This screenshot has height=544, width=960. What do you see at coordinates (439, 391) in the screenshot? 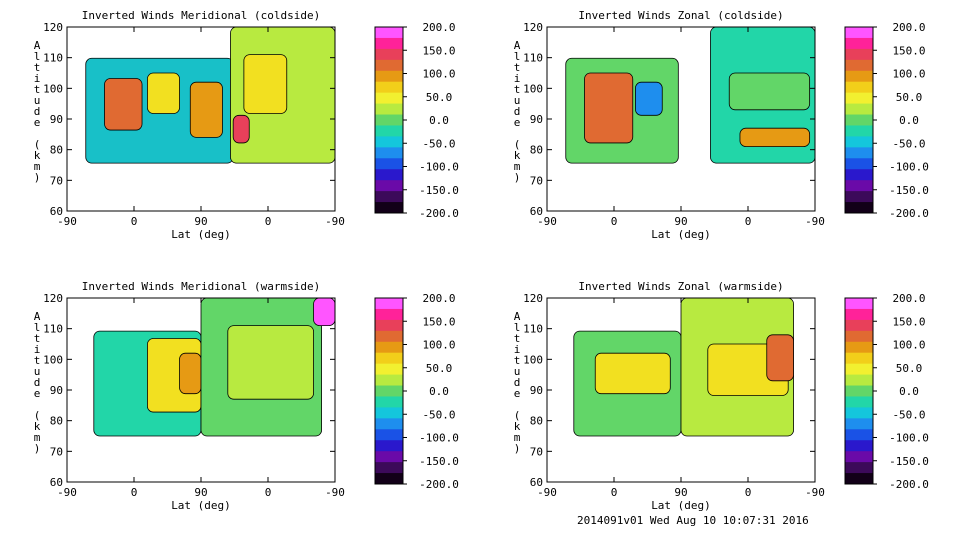
I see `colorbar-label: 0.0` at bounding box center [439, 391].